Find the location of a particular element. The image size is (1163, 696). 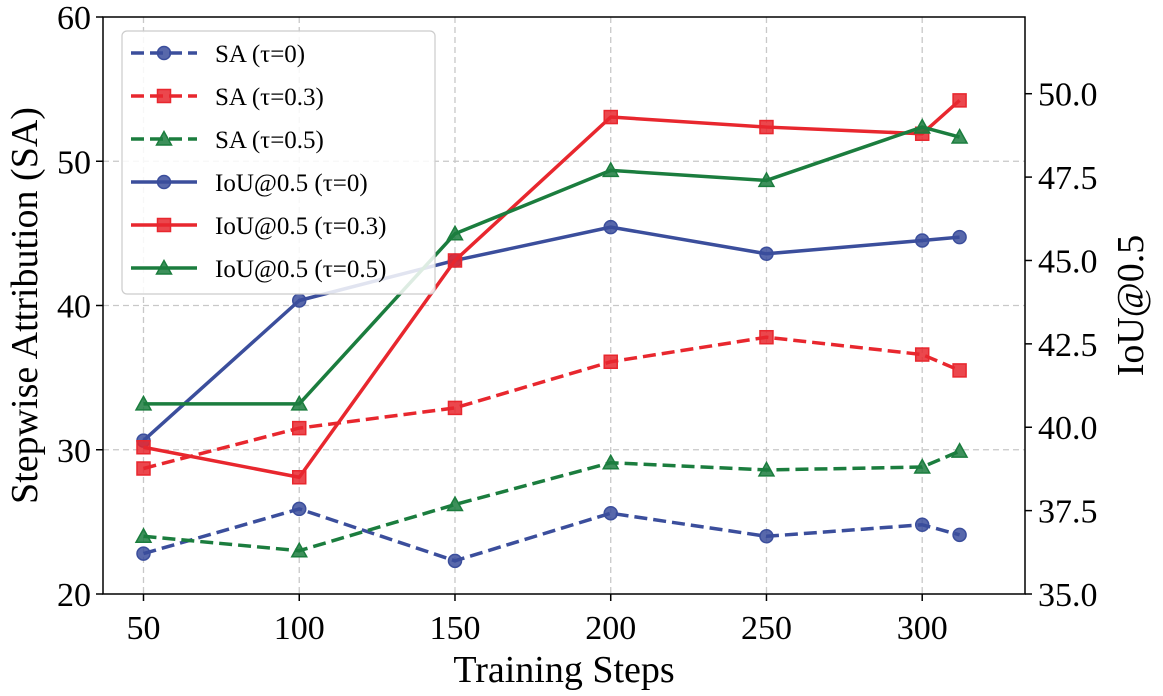

legend-label: IoU@0.5 (τ=0) is located at coordinates (291, 183).